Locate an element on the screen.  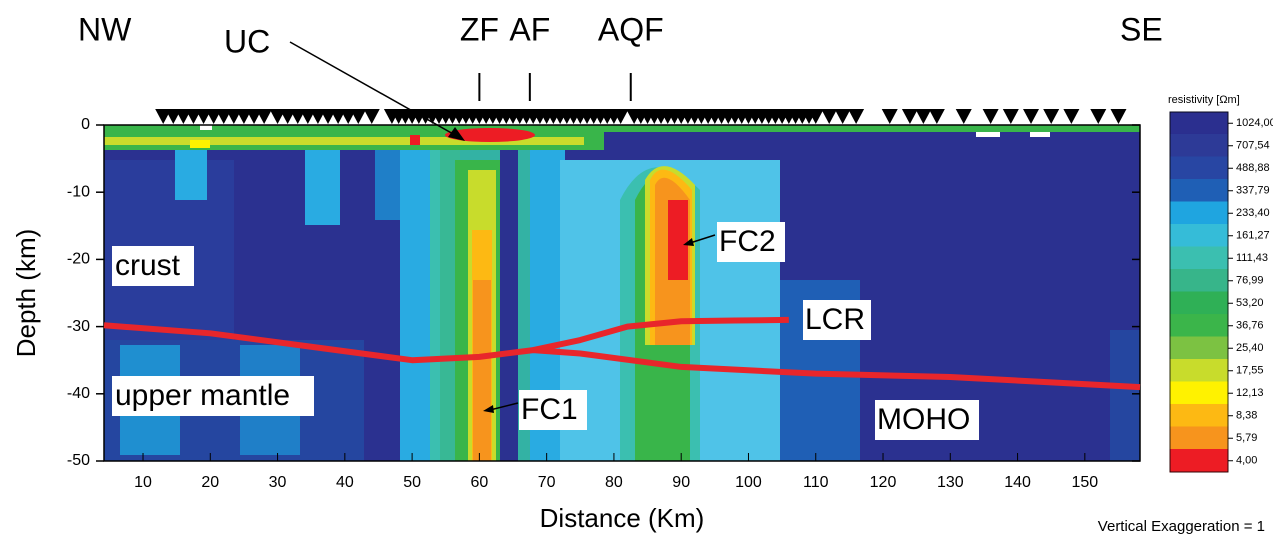
uc-label: UC is located at coordinates (247, 41).